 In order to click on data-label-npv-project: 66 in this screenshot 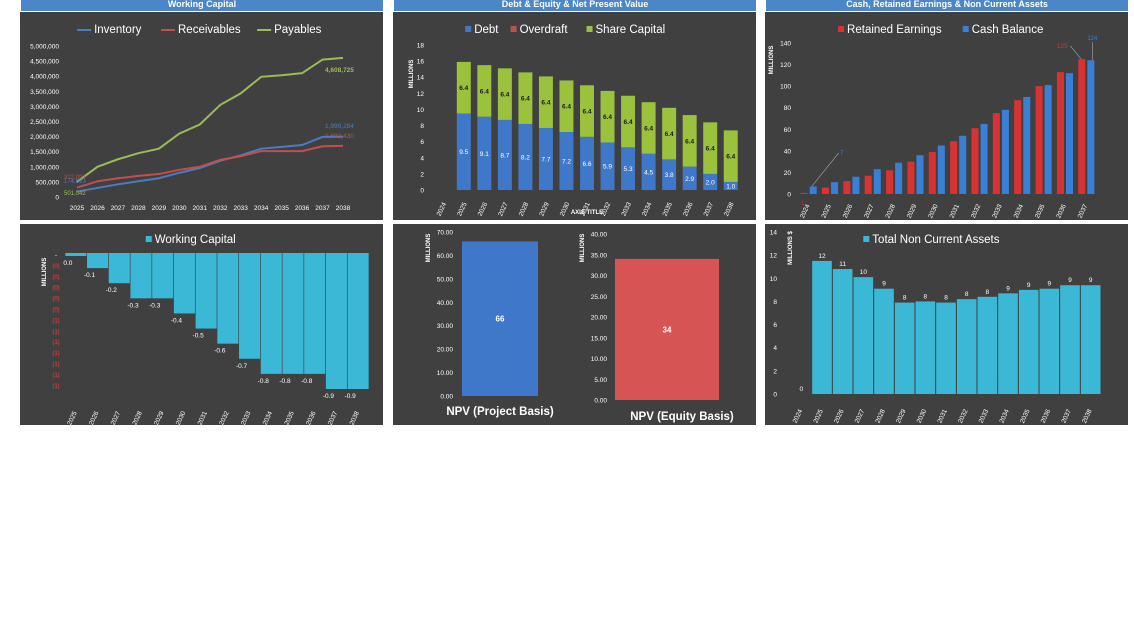, I will do `click(500, 319)`.